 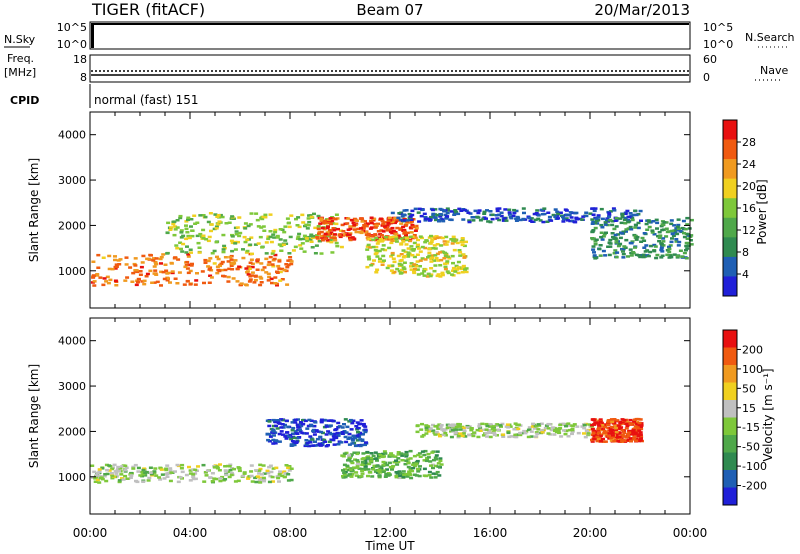 What do you see at coordinates (706, 77) in the screenshot?
I see `nave-tick-bottom: 0` at bounding box center [706, 77].